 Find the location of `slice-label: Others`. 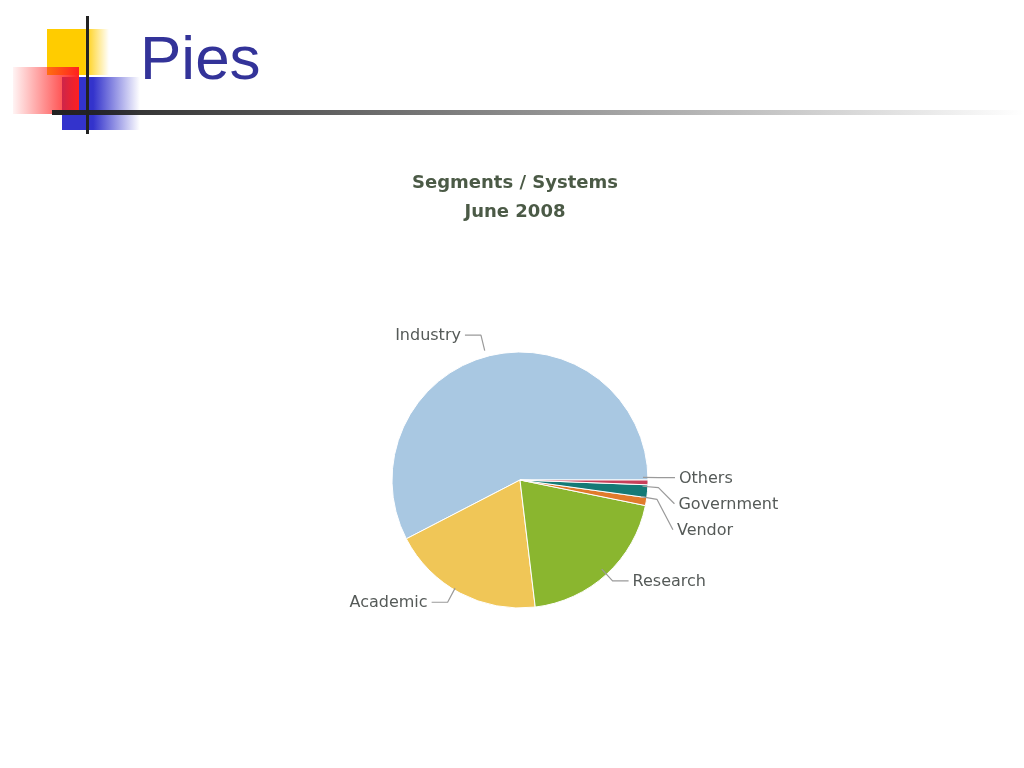

slice-label: Others is located at coordinates (705, 477).